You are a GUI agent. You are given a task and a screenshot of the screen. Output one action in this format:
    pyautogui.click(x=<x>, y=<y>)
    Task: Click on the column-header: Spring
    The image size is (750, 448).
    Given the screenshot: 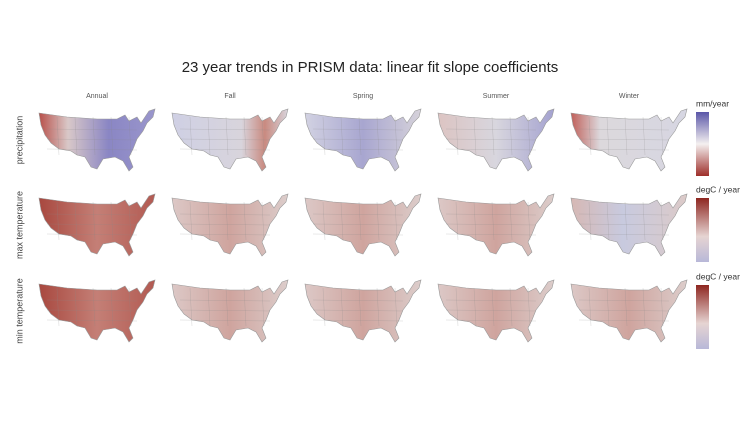 What is the action you would take?
    pyautogui.click(x=363, y=96)
    